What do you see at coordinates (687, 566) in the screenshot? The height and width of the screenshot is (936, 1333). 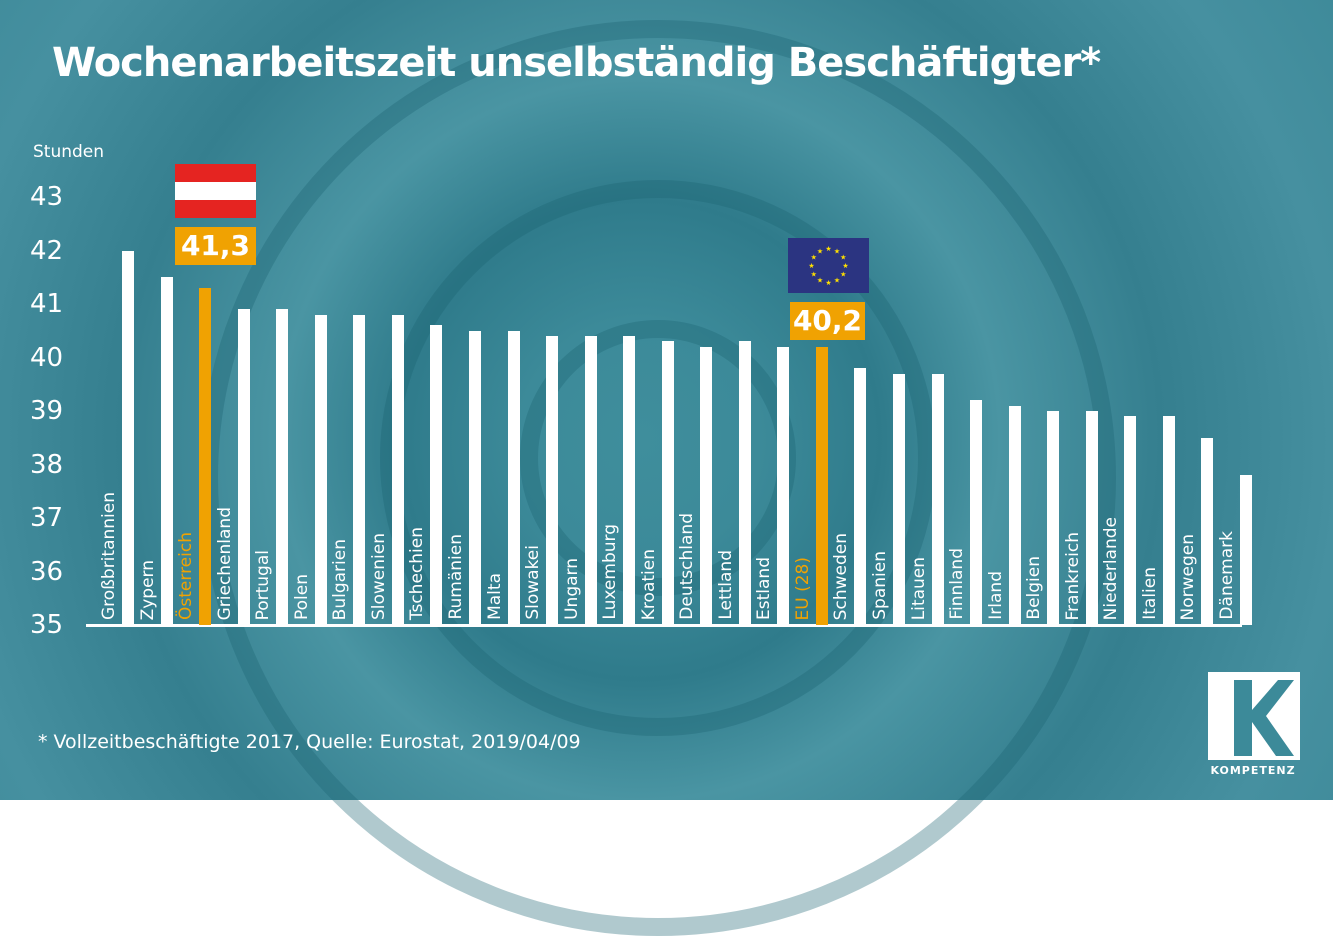 I see `x-tick-label: Deutschland` at bounding box center [687, 566].